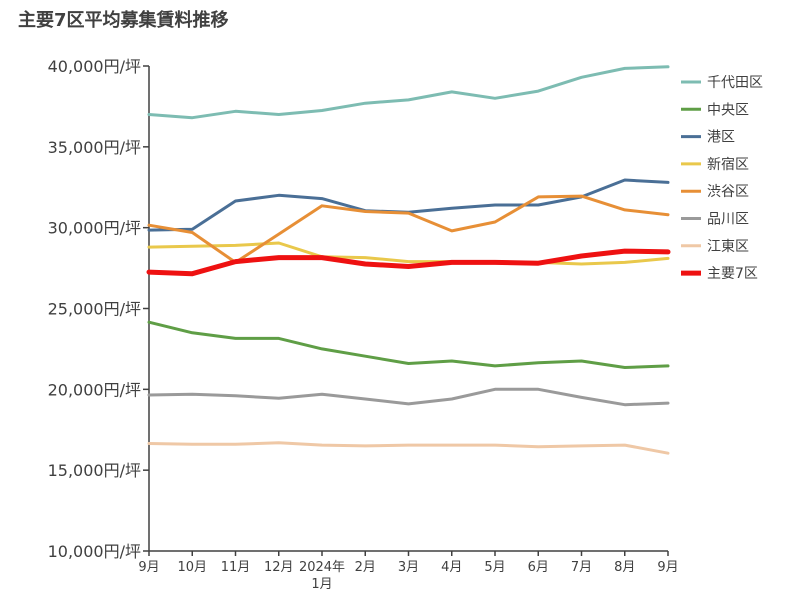  Describe the element at coordinates (494, 567) in the screenshot. I see `x-tick-label: 5月` at that location.